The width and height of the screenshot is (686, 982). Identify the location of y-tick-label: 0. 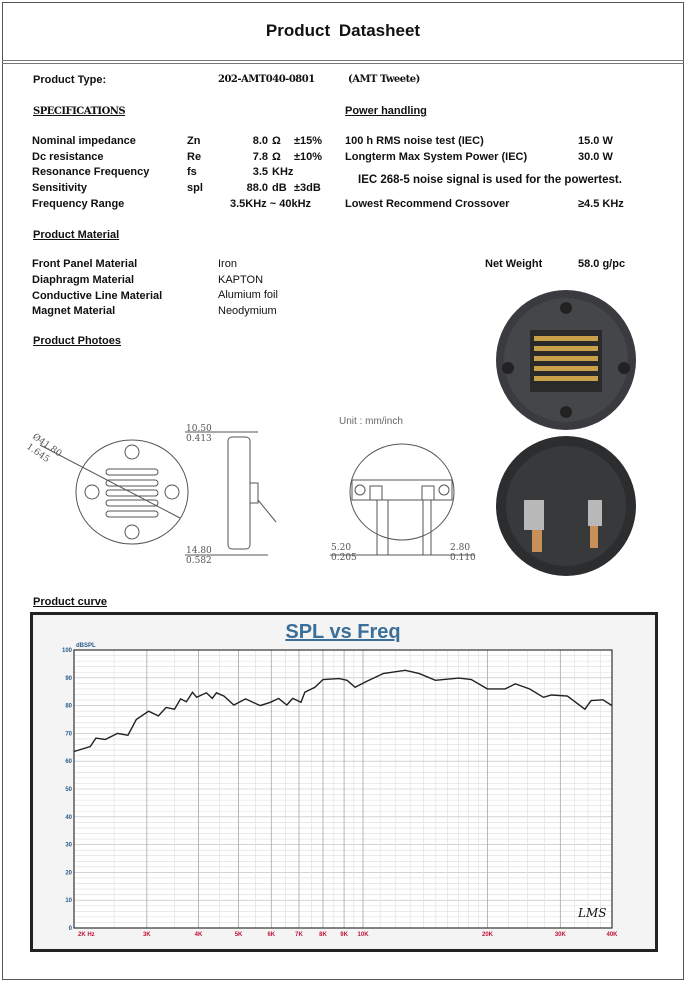
(71, 929).